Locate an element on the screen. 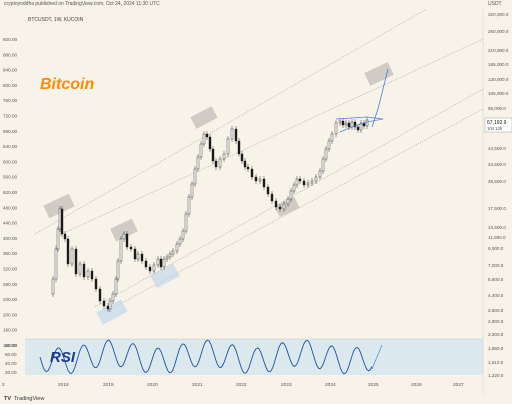  consolidation-triangle is located at coordinates (359, 124).